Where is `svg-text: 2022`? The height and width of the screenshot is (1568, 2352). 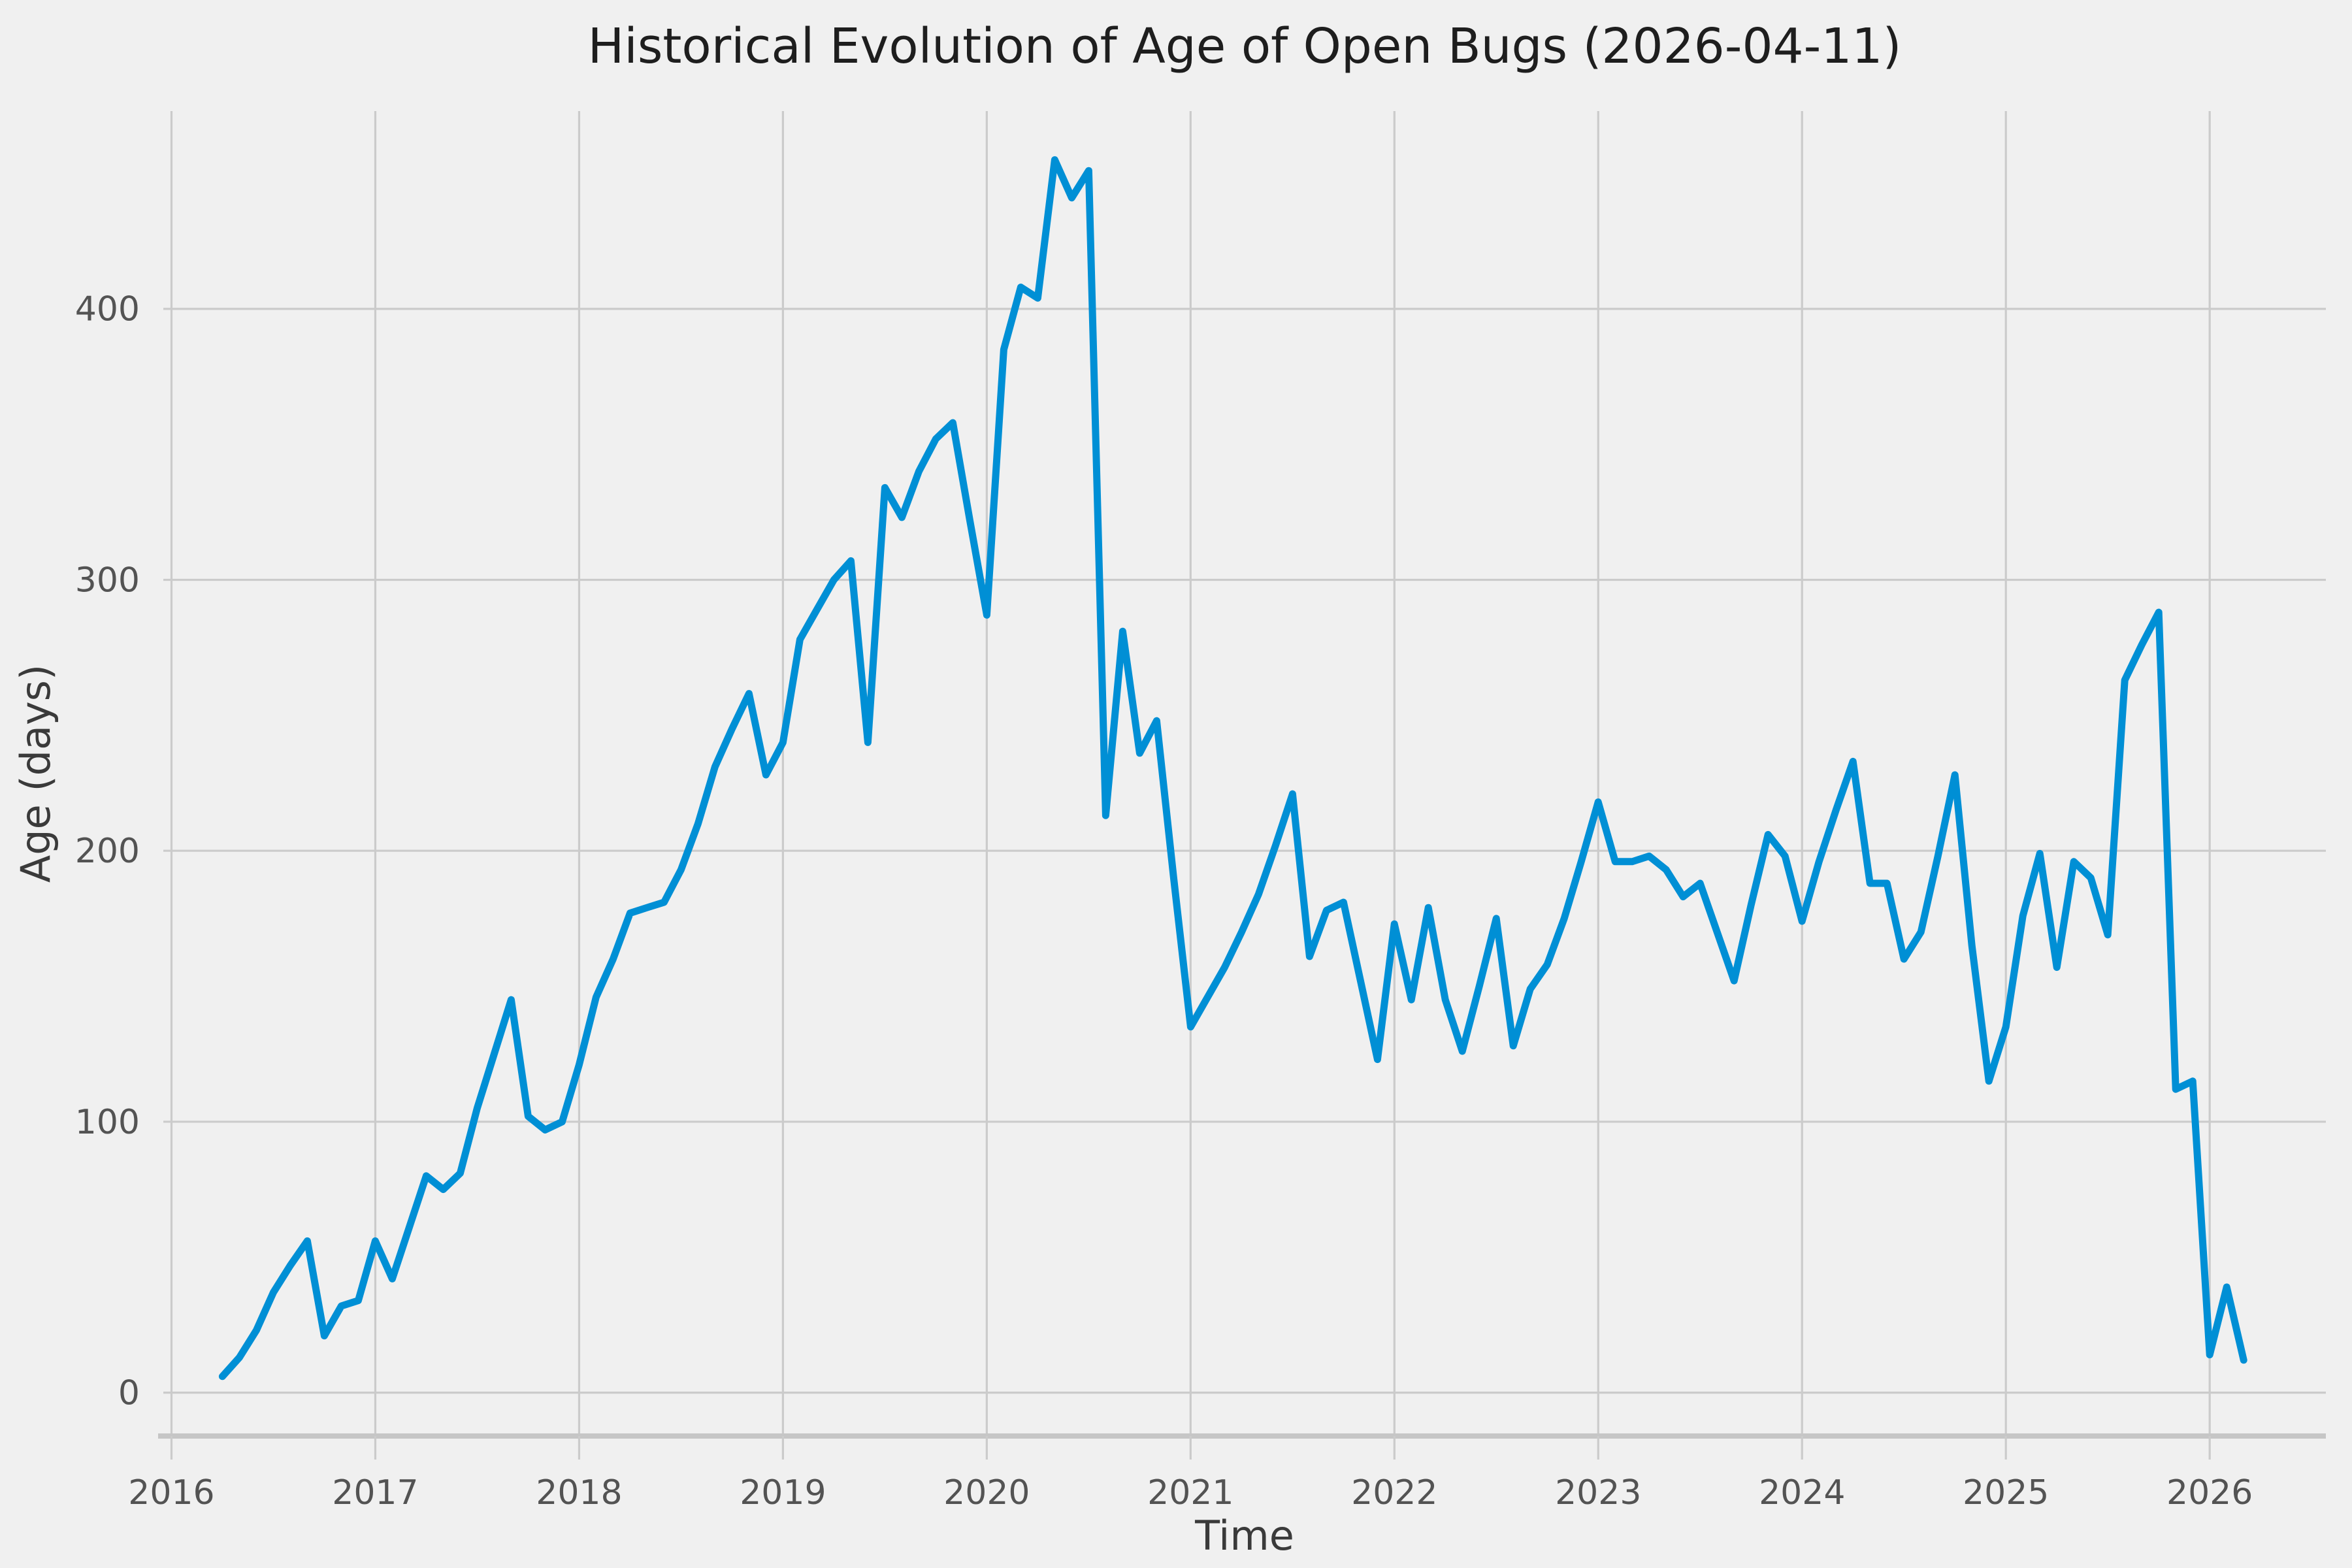
svg-text: 2022 is located at coordinates (1394, 1492).